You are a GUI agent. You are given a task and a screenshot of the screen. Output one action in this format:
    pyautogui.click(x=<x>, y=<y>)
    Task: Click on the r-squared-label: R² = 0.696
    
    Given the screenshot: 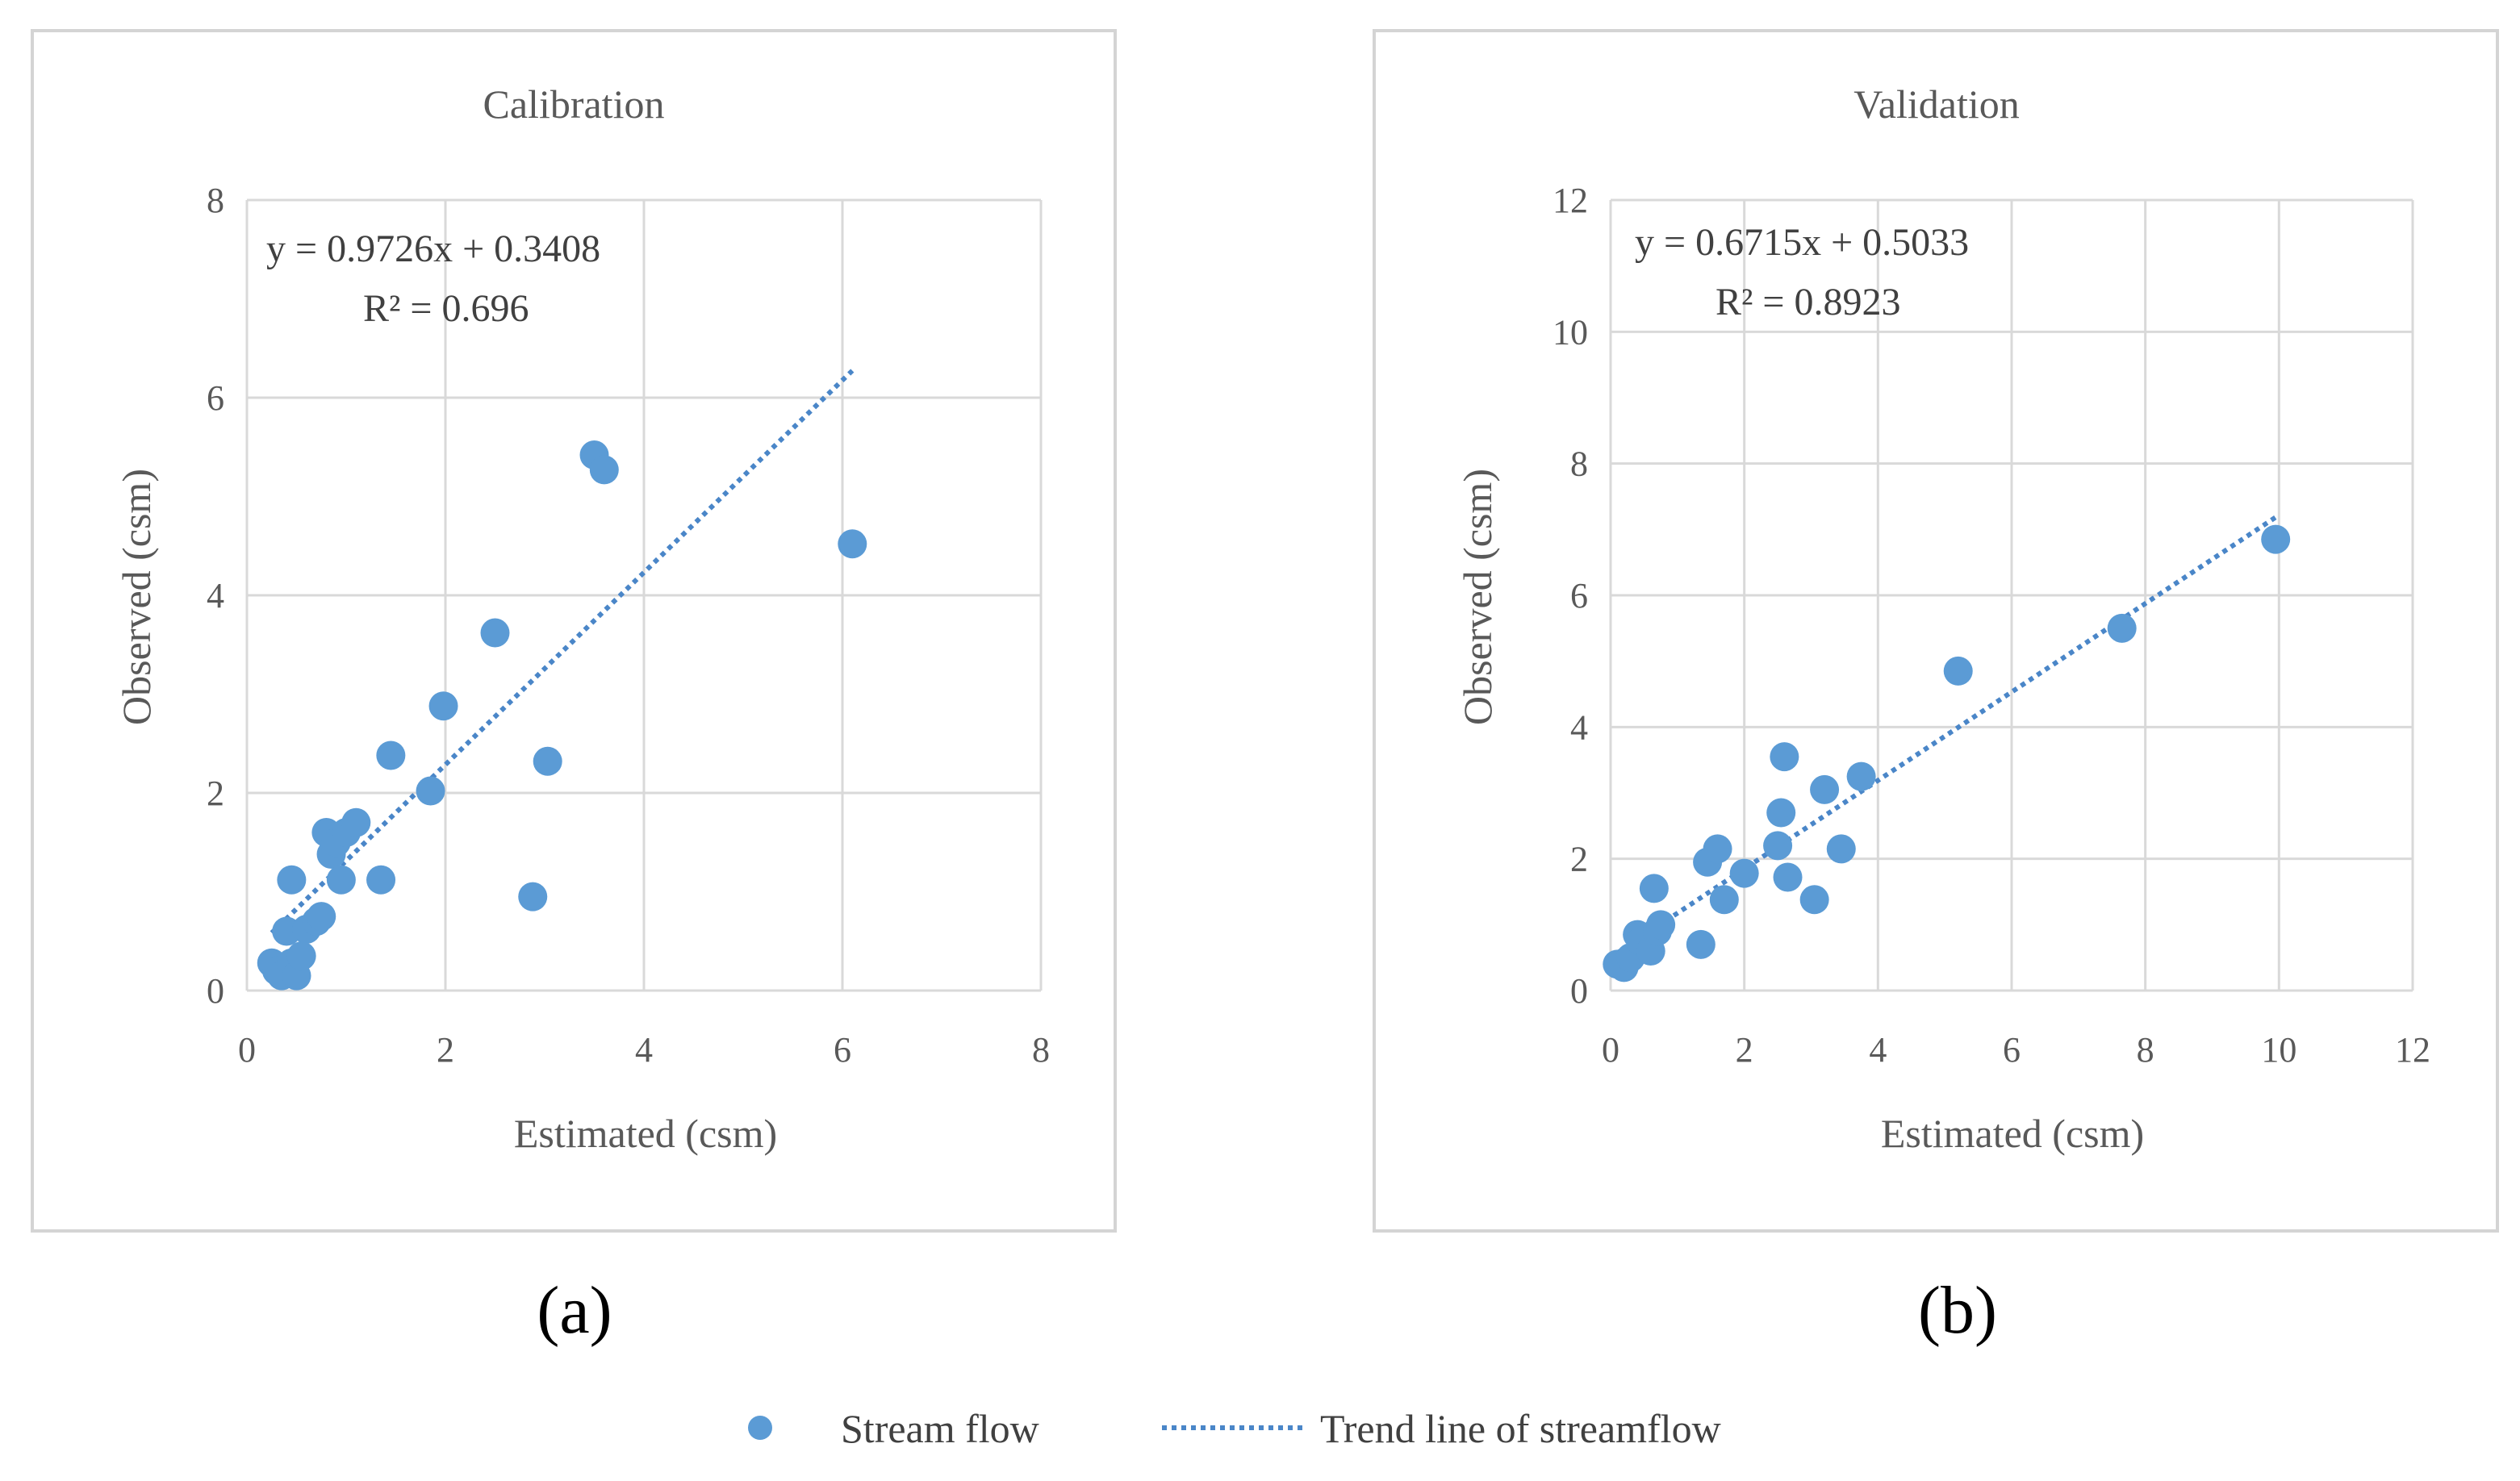 What is the action you would take?
    pyautogui.click(x=446, y=308)
    